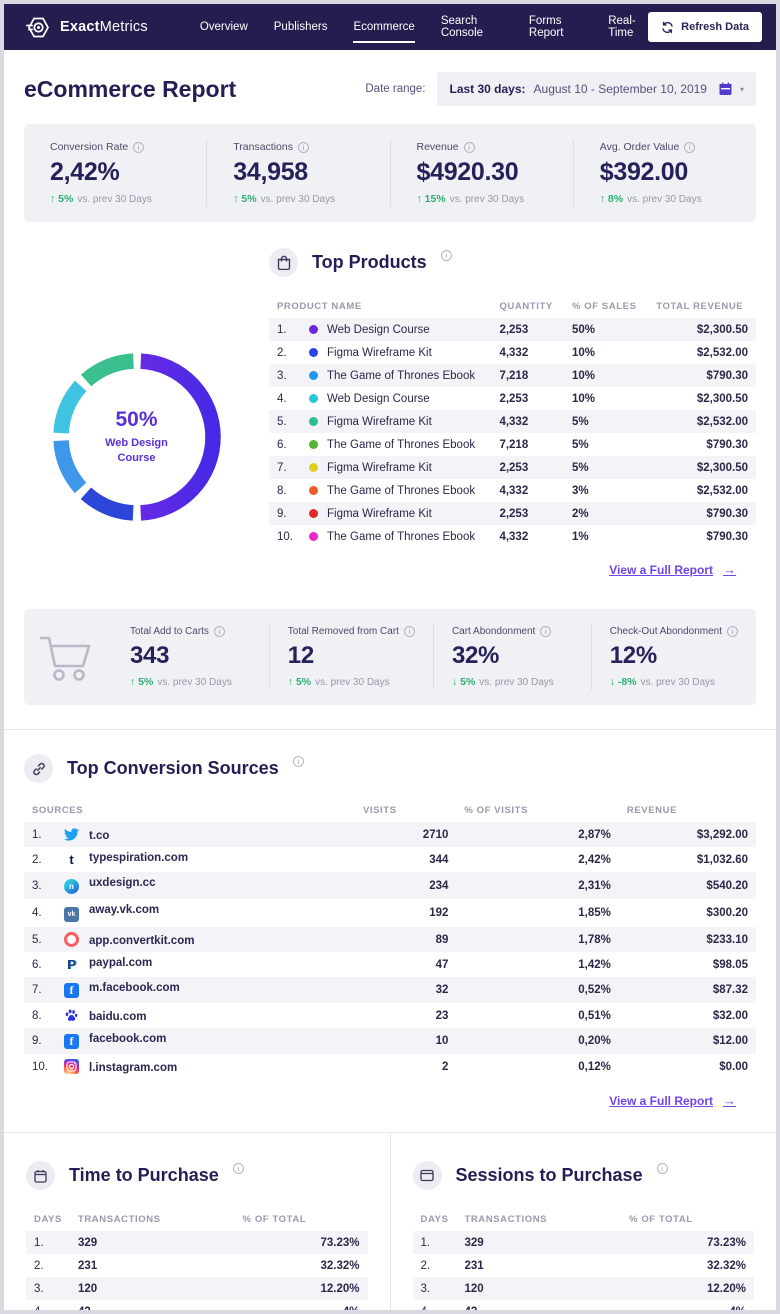  What do you see at coordinates (124, 910) in the screenshot?
I see `source-name: away.vk.com` at bounding box center [124, 910].